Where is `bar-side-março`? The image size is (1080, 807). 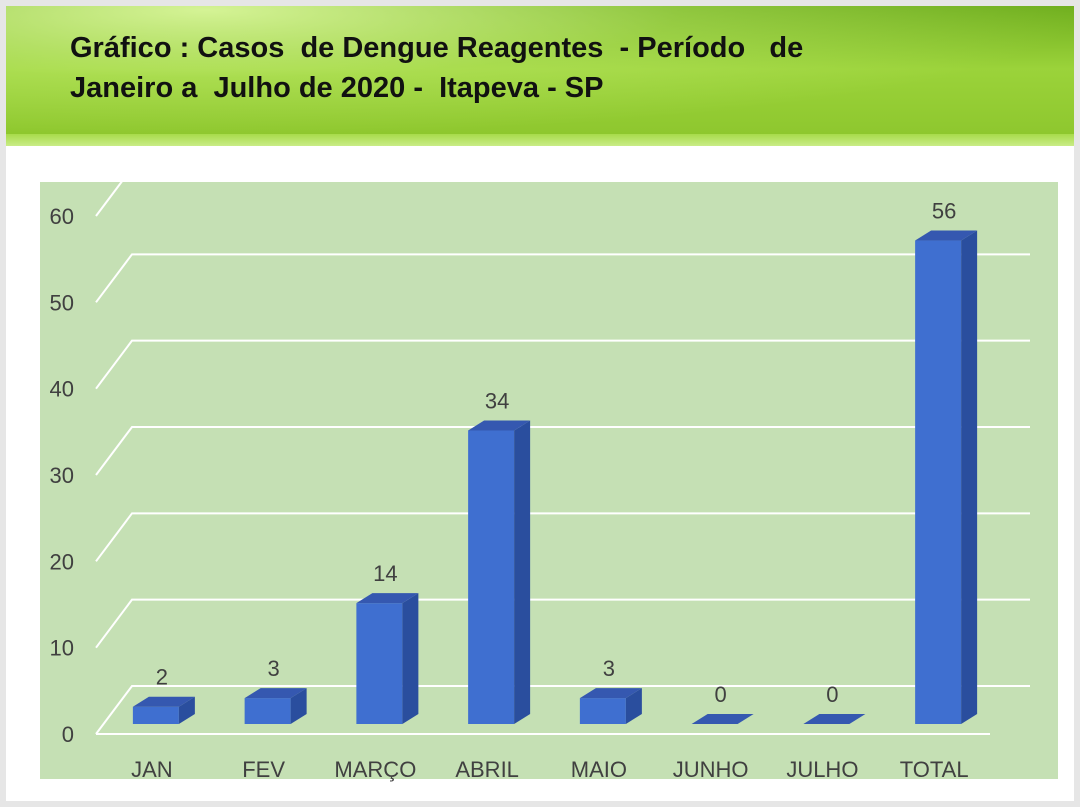 bar-side-março is located at coordinates (410, 658).